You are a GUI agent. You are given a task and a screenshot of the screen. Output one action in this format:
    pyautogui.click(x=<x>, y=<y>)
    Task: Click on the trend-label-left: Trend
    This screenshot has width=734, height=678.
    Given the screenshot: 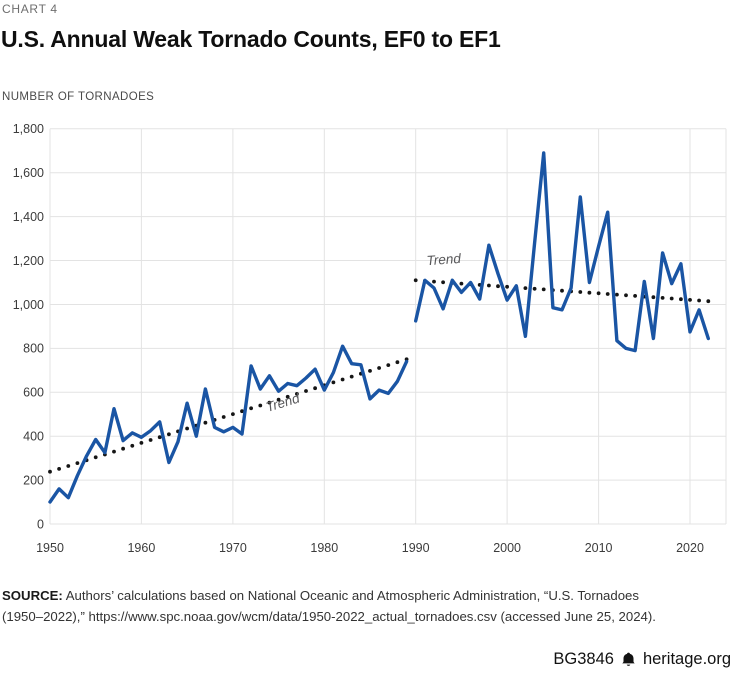 What is the action you would take?
    pyautogui.click(x=283, y=402)
    